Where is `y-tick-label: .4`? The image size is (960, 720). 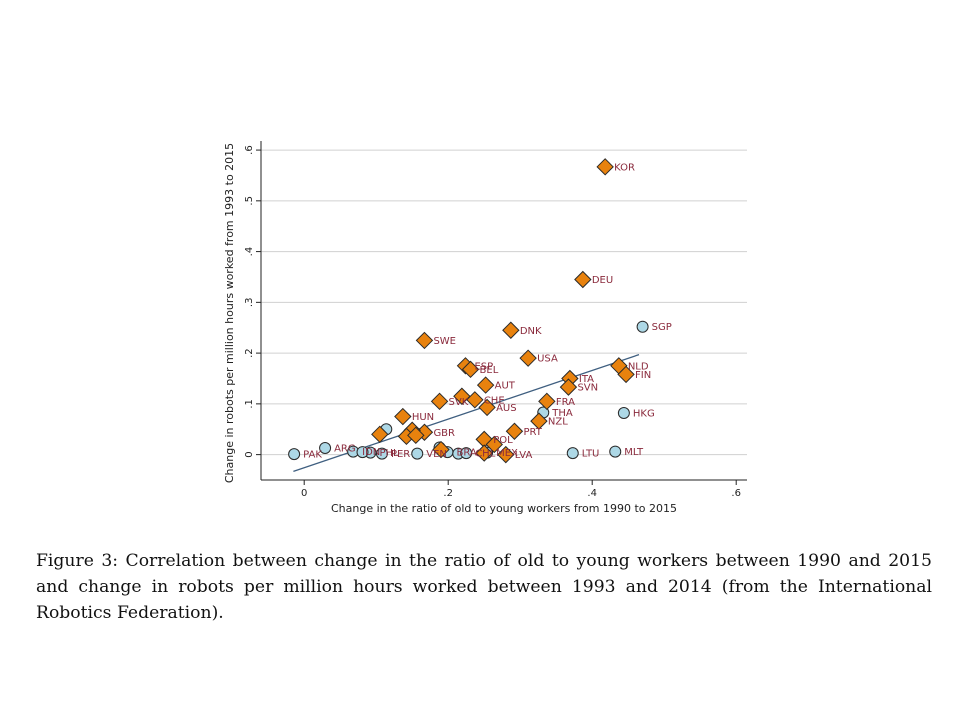 y-tick-label: .4 is located at coordinates (249, 252).